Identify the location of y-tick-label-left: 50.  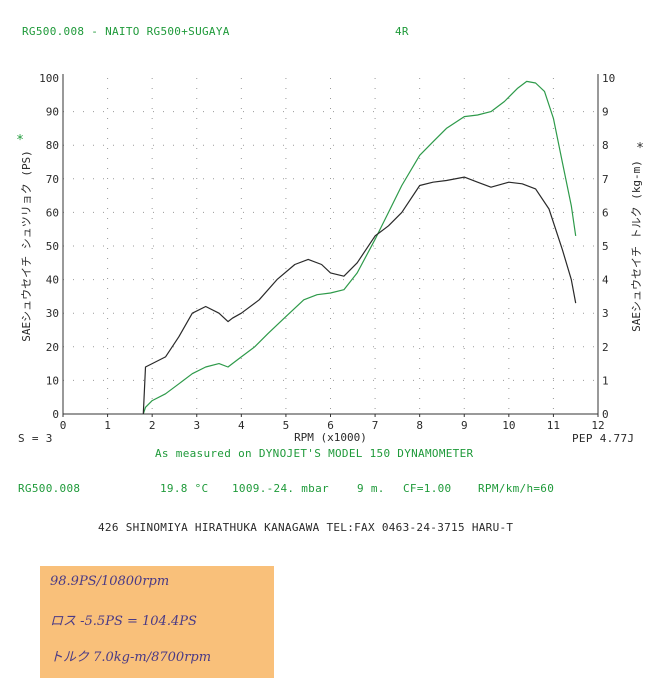
(52, 246).